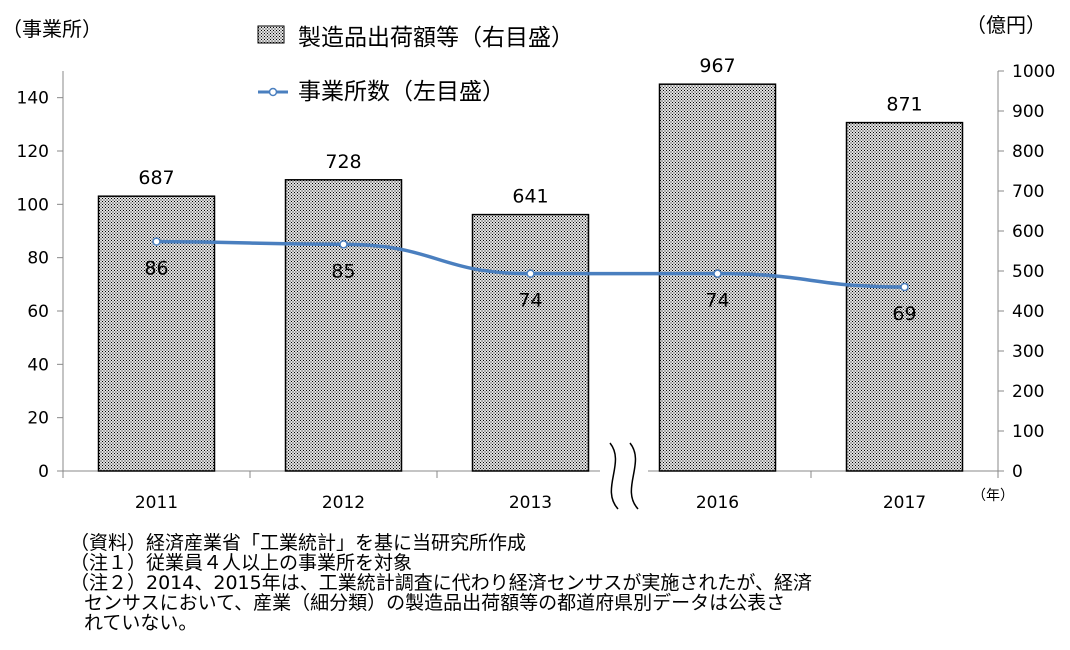 The image size is (1070, 650). What do you see at coordinates (38, 365) in the screenshot?
I see `left-tick-label: 40` at bounding box center [38, 365].